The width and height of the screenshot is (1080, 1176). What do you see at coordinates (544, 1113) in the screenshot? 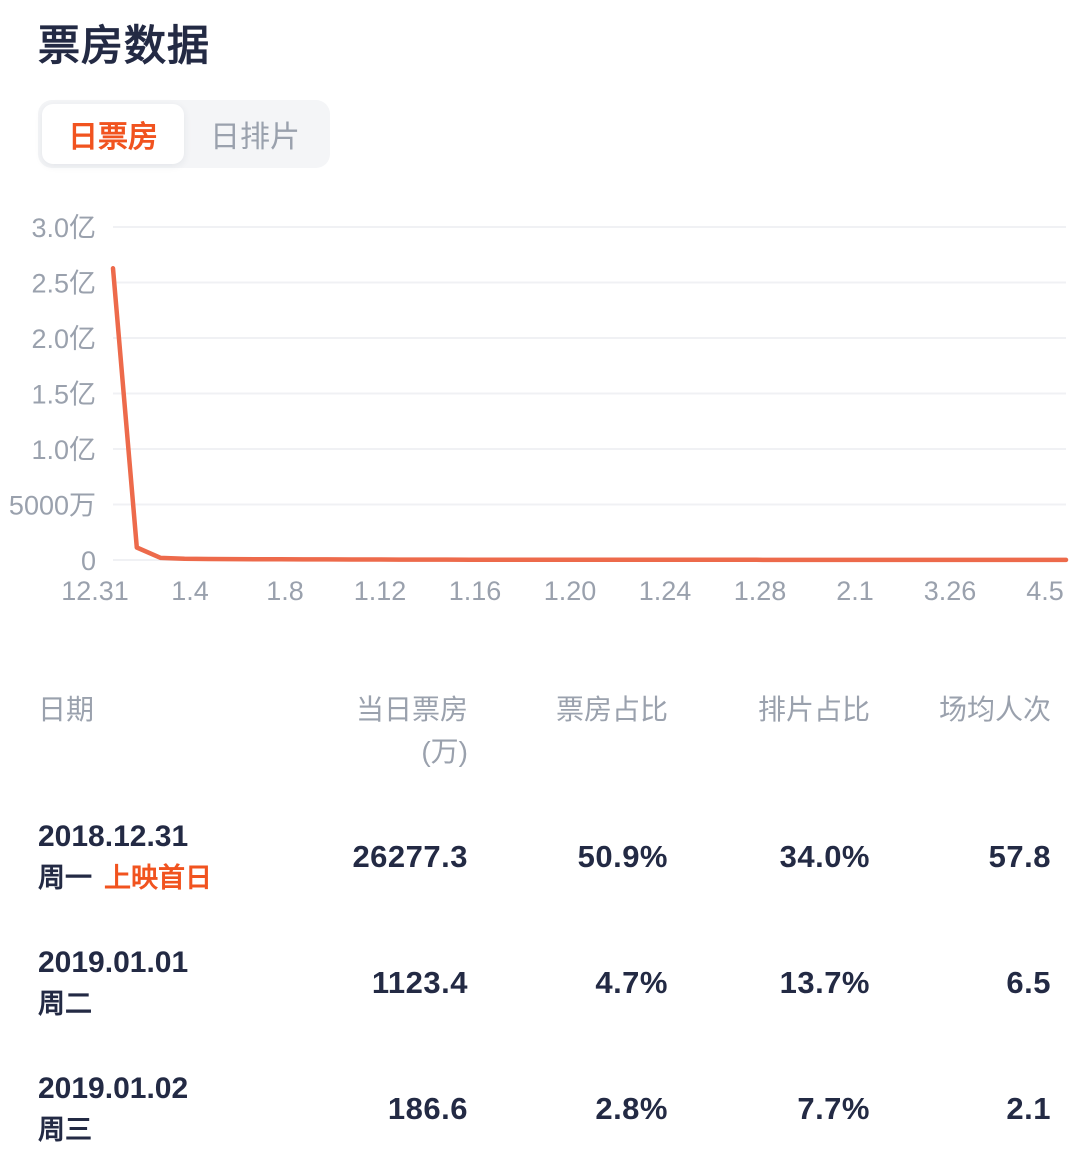
I see `table-row: 2019.01.02 周三 186.6 2.8% 7.7% 2.1` at bounding box center [544, 1113].